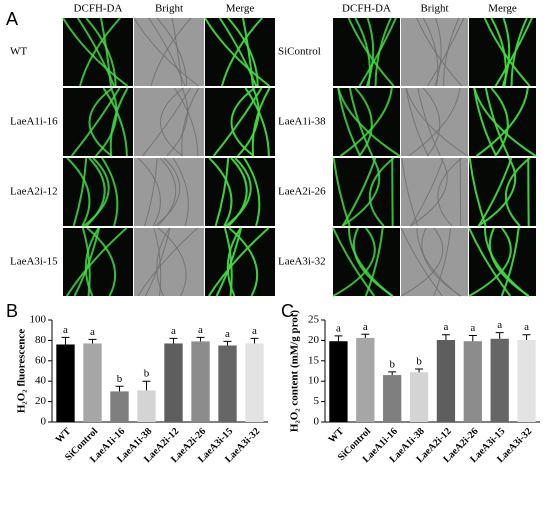  What do you see at coordinates (337, 436) in the screenshot?
I see `x-tick-label: WT` at bounding box center [337, 436].